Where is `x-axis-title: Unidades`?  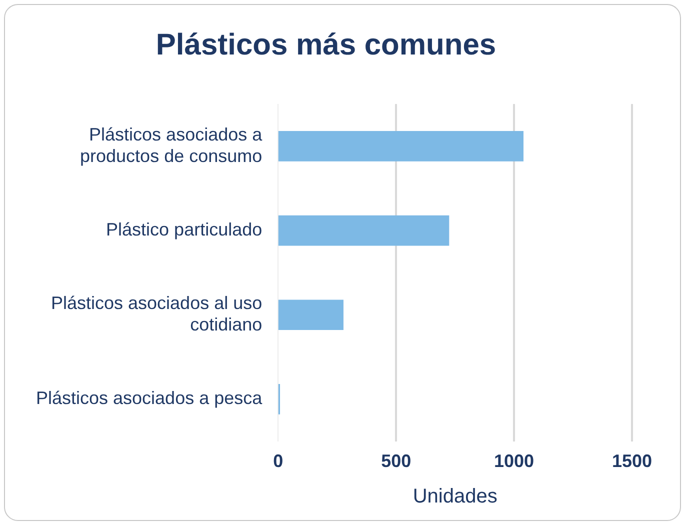 x-axis-title: Unidades is located at coordinates (455, 497).